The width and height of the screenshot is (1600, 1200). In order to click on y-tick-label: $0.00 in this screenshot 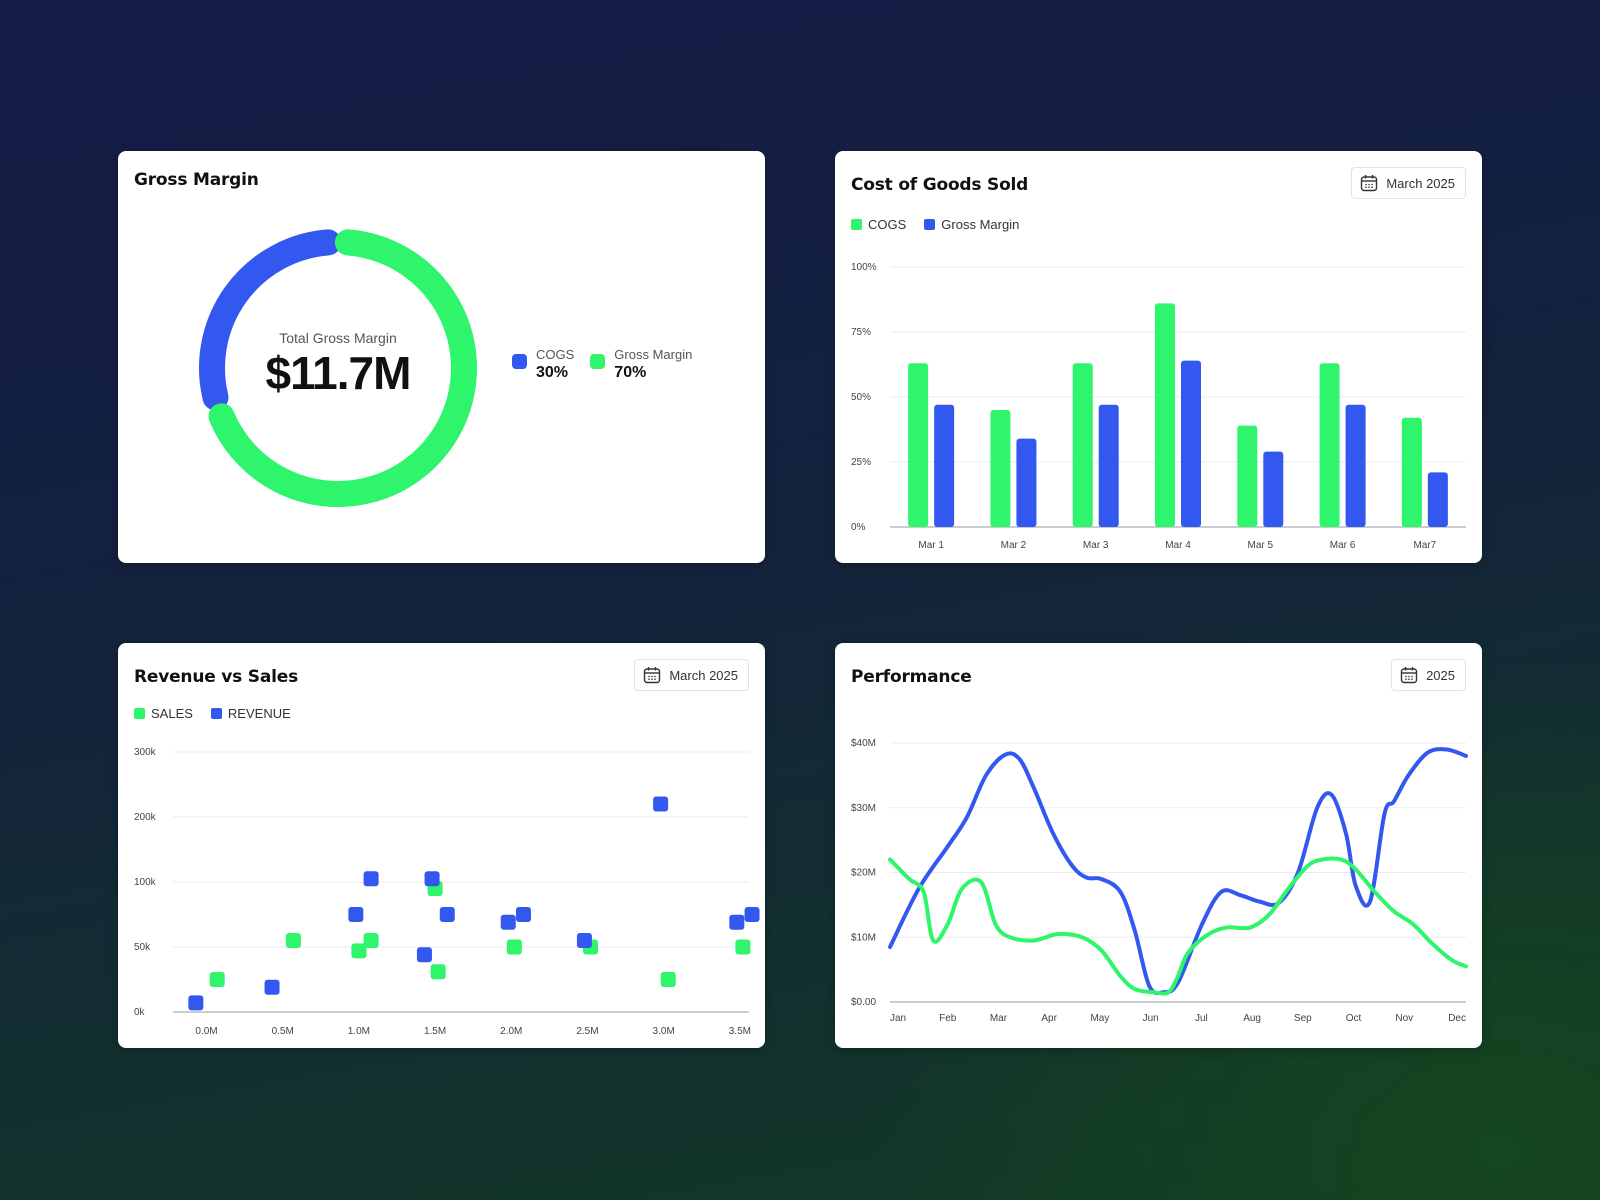, I will do `click(863, 1002)`.